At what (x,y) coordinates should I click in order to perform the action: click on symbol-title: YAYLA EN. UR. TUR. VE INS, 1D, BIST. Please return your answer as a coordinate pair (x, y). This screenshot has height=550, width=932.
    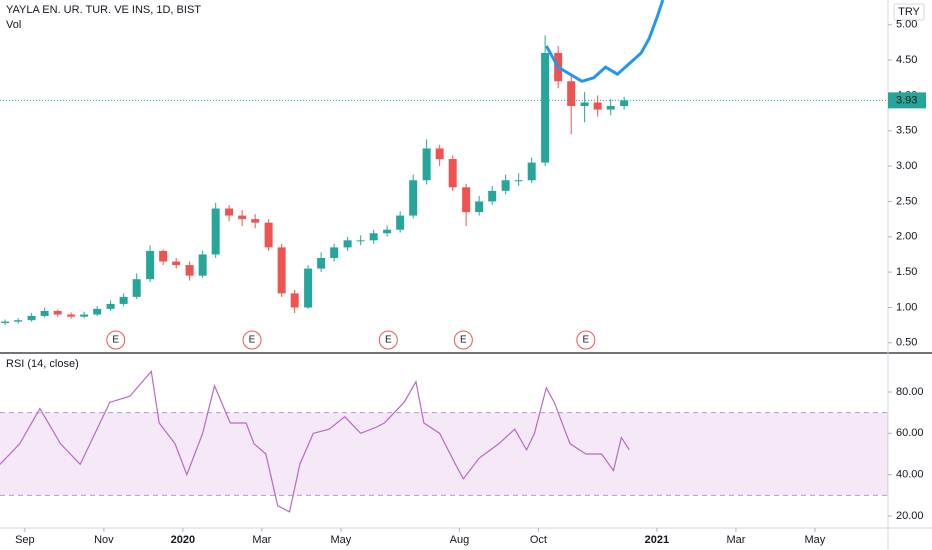
    Looking at the image, I should click on (103, 10).